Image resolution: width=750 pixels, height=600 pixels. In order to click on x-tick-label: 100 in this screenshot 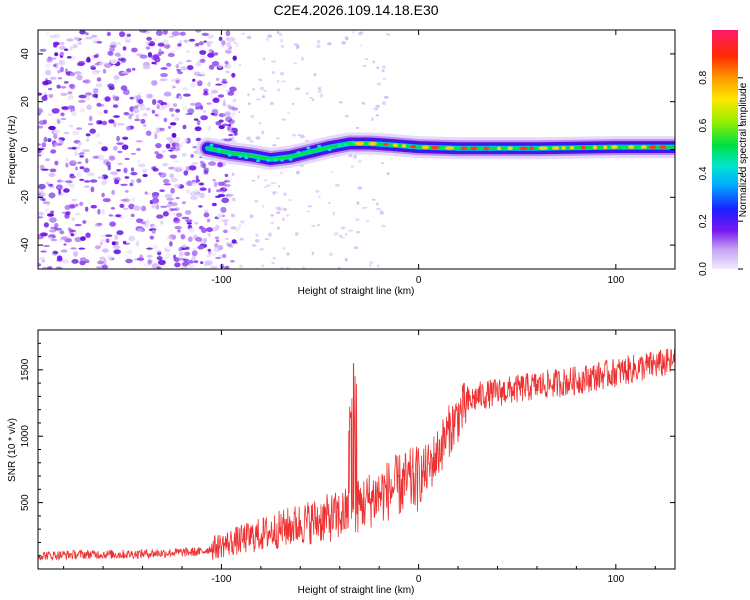, I will do `click(615, 579)`.